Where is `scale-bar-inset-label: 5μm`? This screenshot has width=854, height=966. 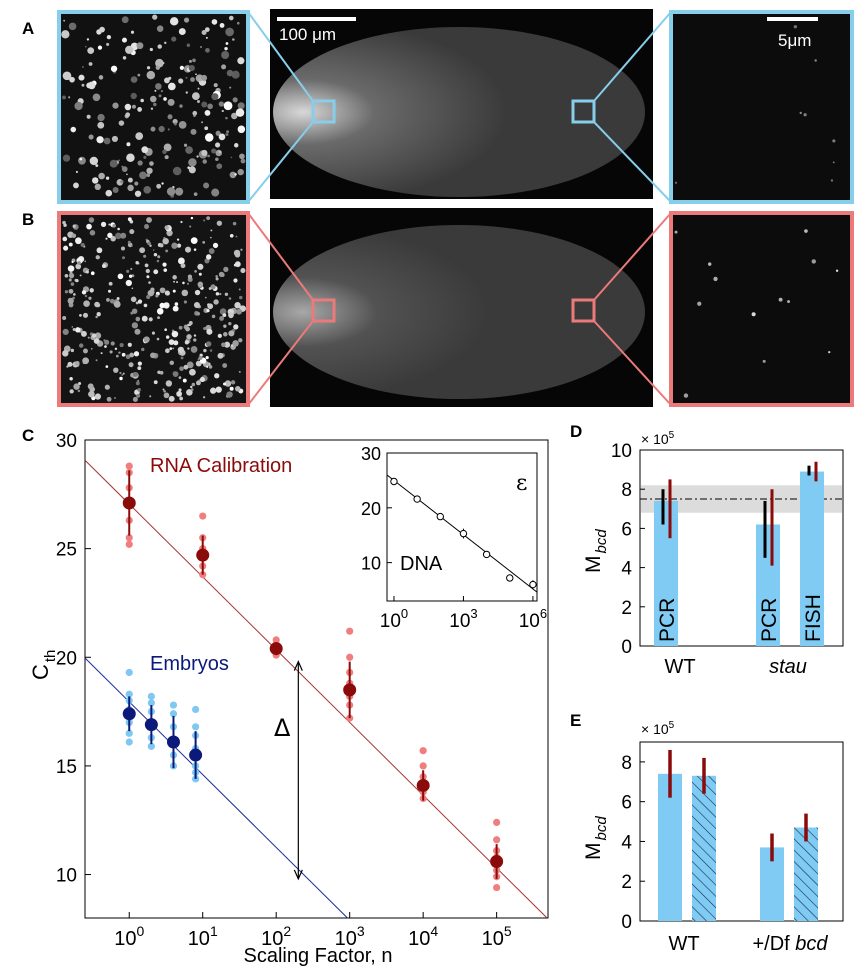 scale-bar-inset-label: 5μm is located at coordinates (794, 40).